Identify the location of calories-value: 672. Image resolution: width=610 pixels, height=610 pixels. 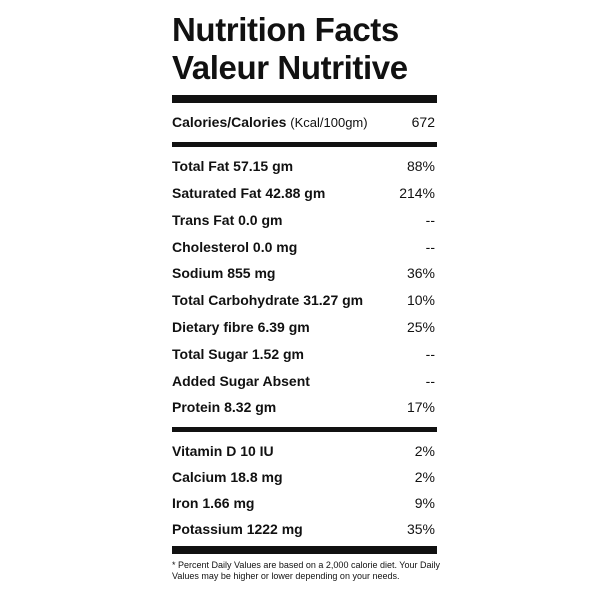
(423, 122).